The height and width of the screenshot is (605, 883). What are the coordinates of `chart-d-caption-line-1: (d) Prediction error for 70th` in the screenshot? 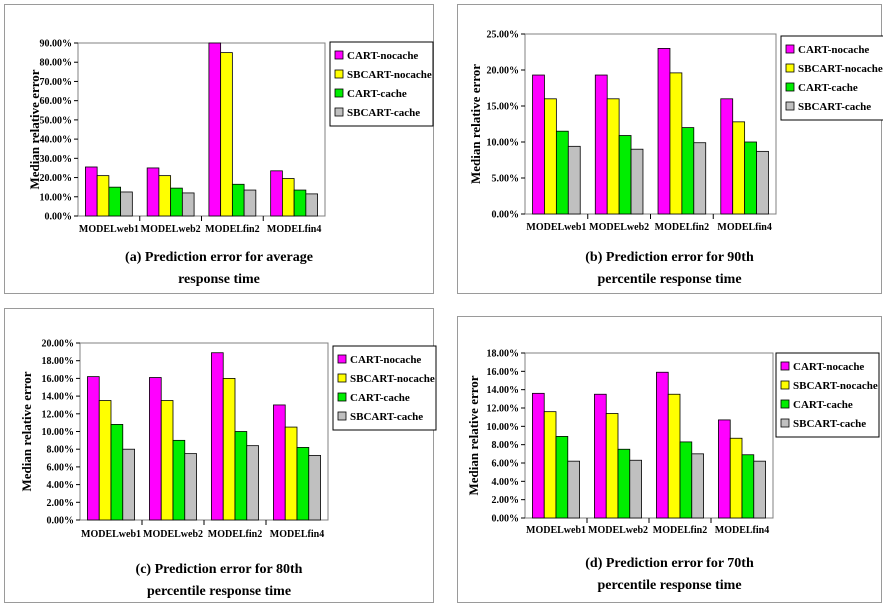 It's located at (669, 563).